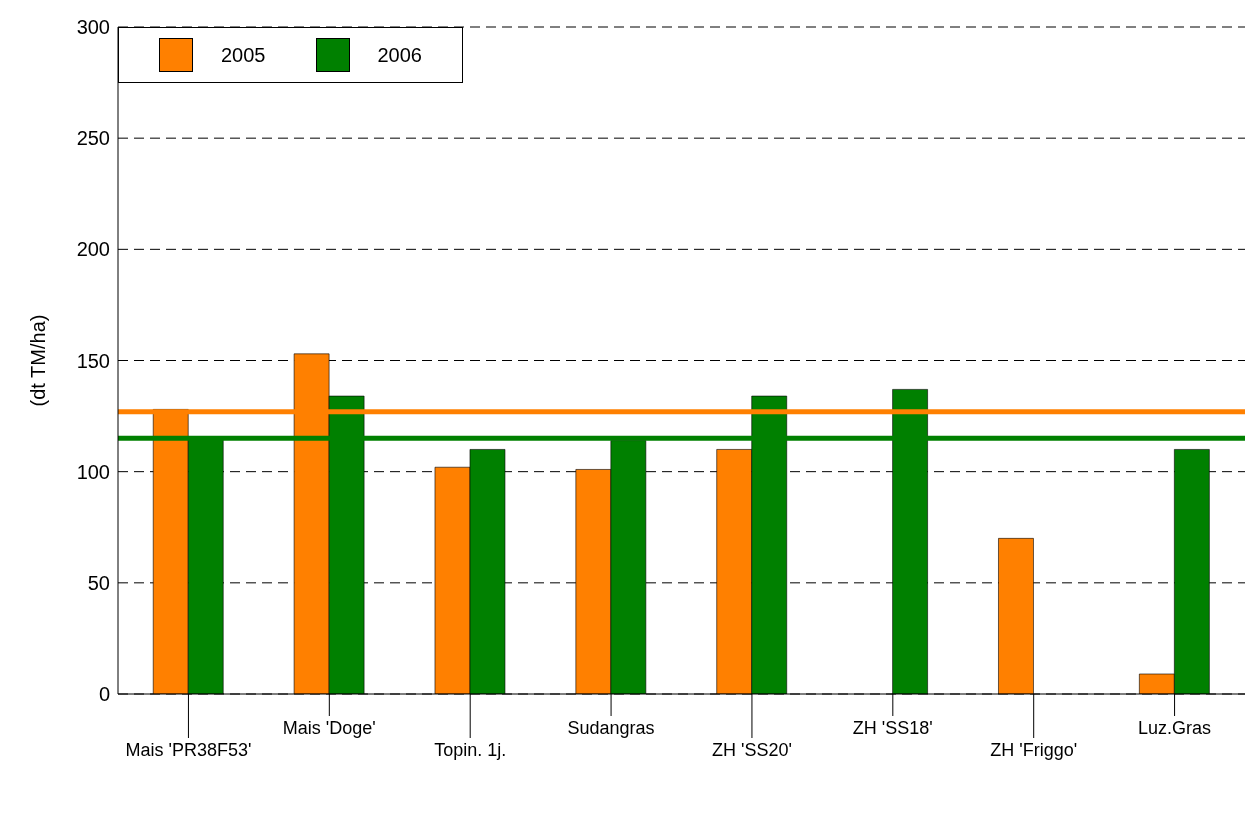 The image size is (1245, 823). What do you see at coordinates (93, 249) in the screenshot?
I see `y-tick-label: 200` at bounding box center [93, 249].